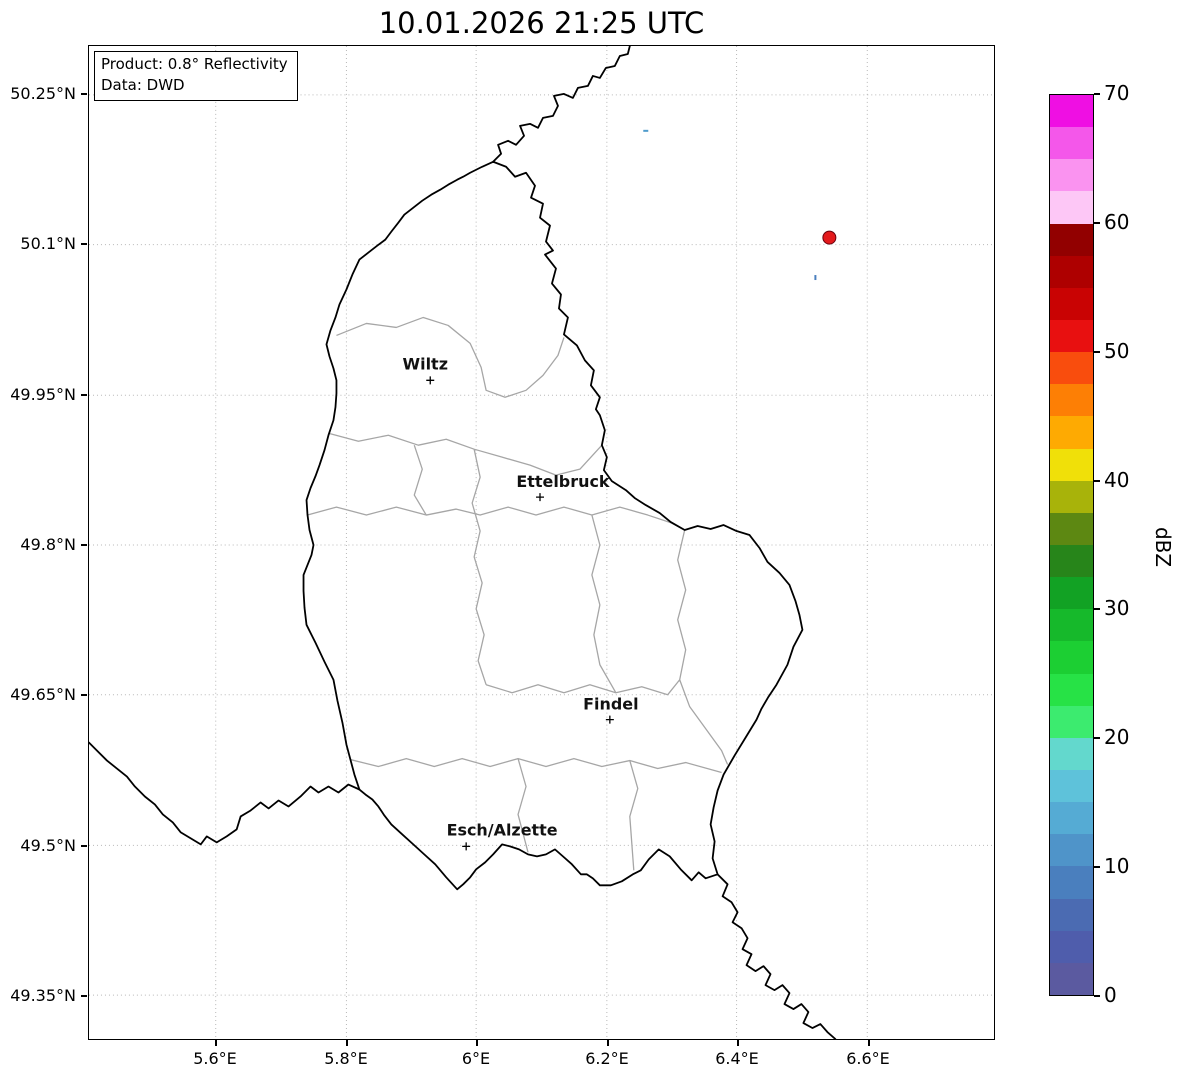 Image resolution: width=1184 pixels, height=1081 pixels. What do you see at coordinates (1117, 866) in the screenshot?
I see `colorbar-tick-label: 10` at bounding box center [1117, 866].